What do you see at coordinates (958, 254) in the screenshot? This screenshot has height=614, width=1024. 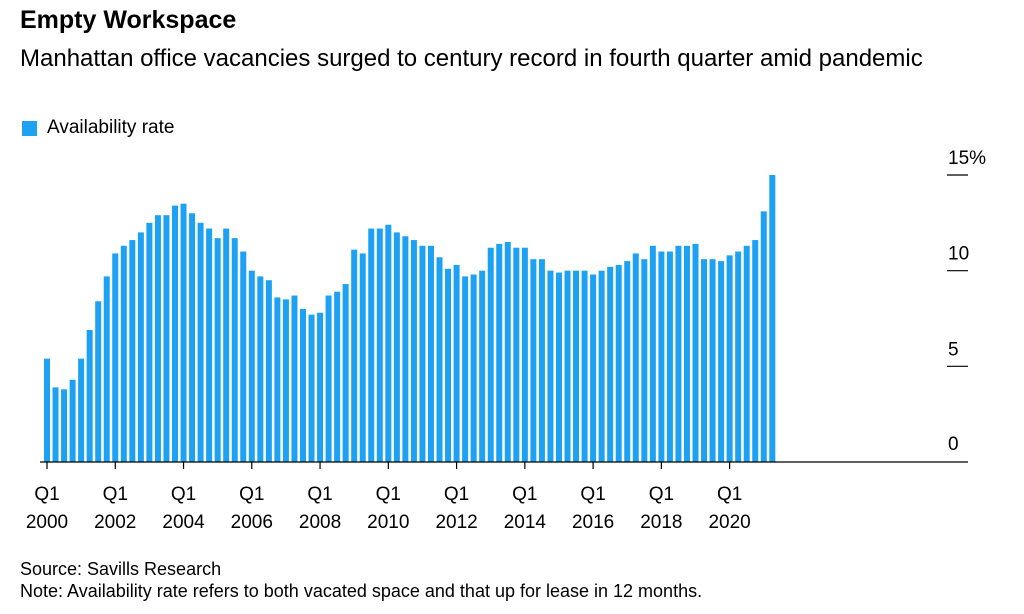 I see `y-tick-label: 10` at bounding box center [958, 254].